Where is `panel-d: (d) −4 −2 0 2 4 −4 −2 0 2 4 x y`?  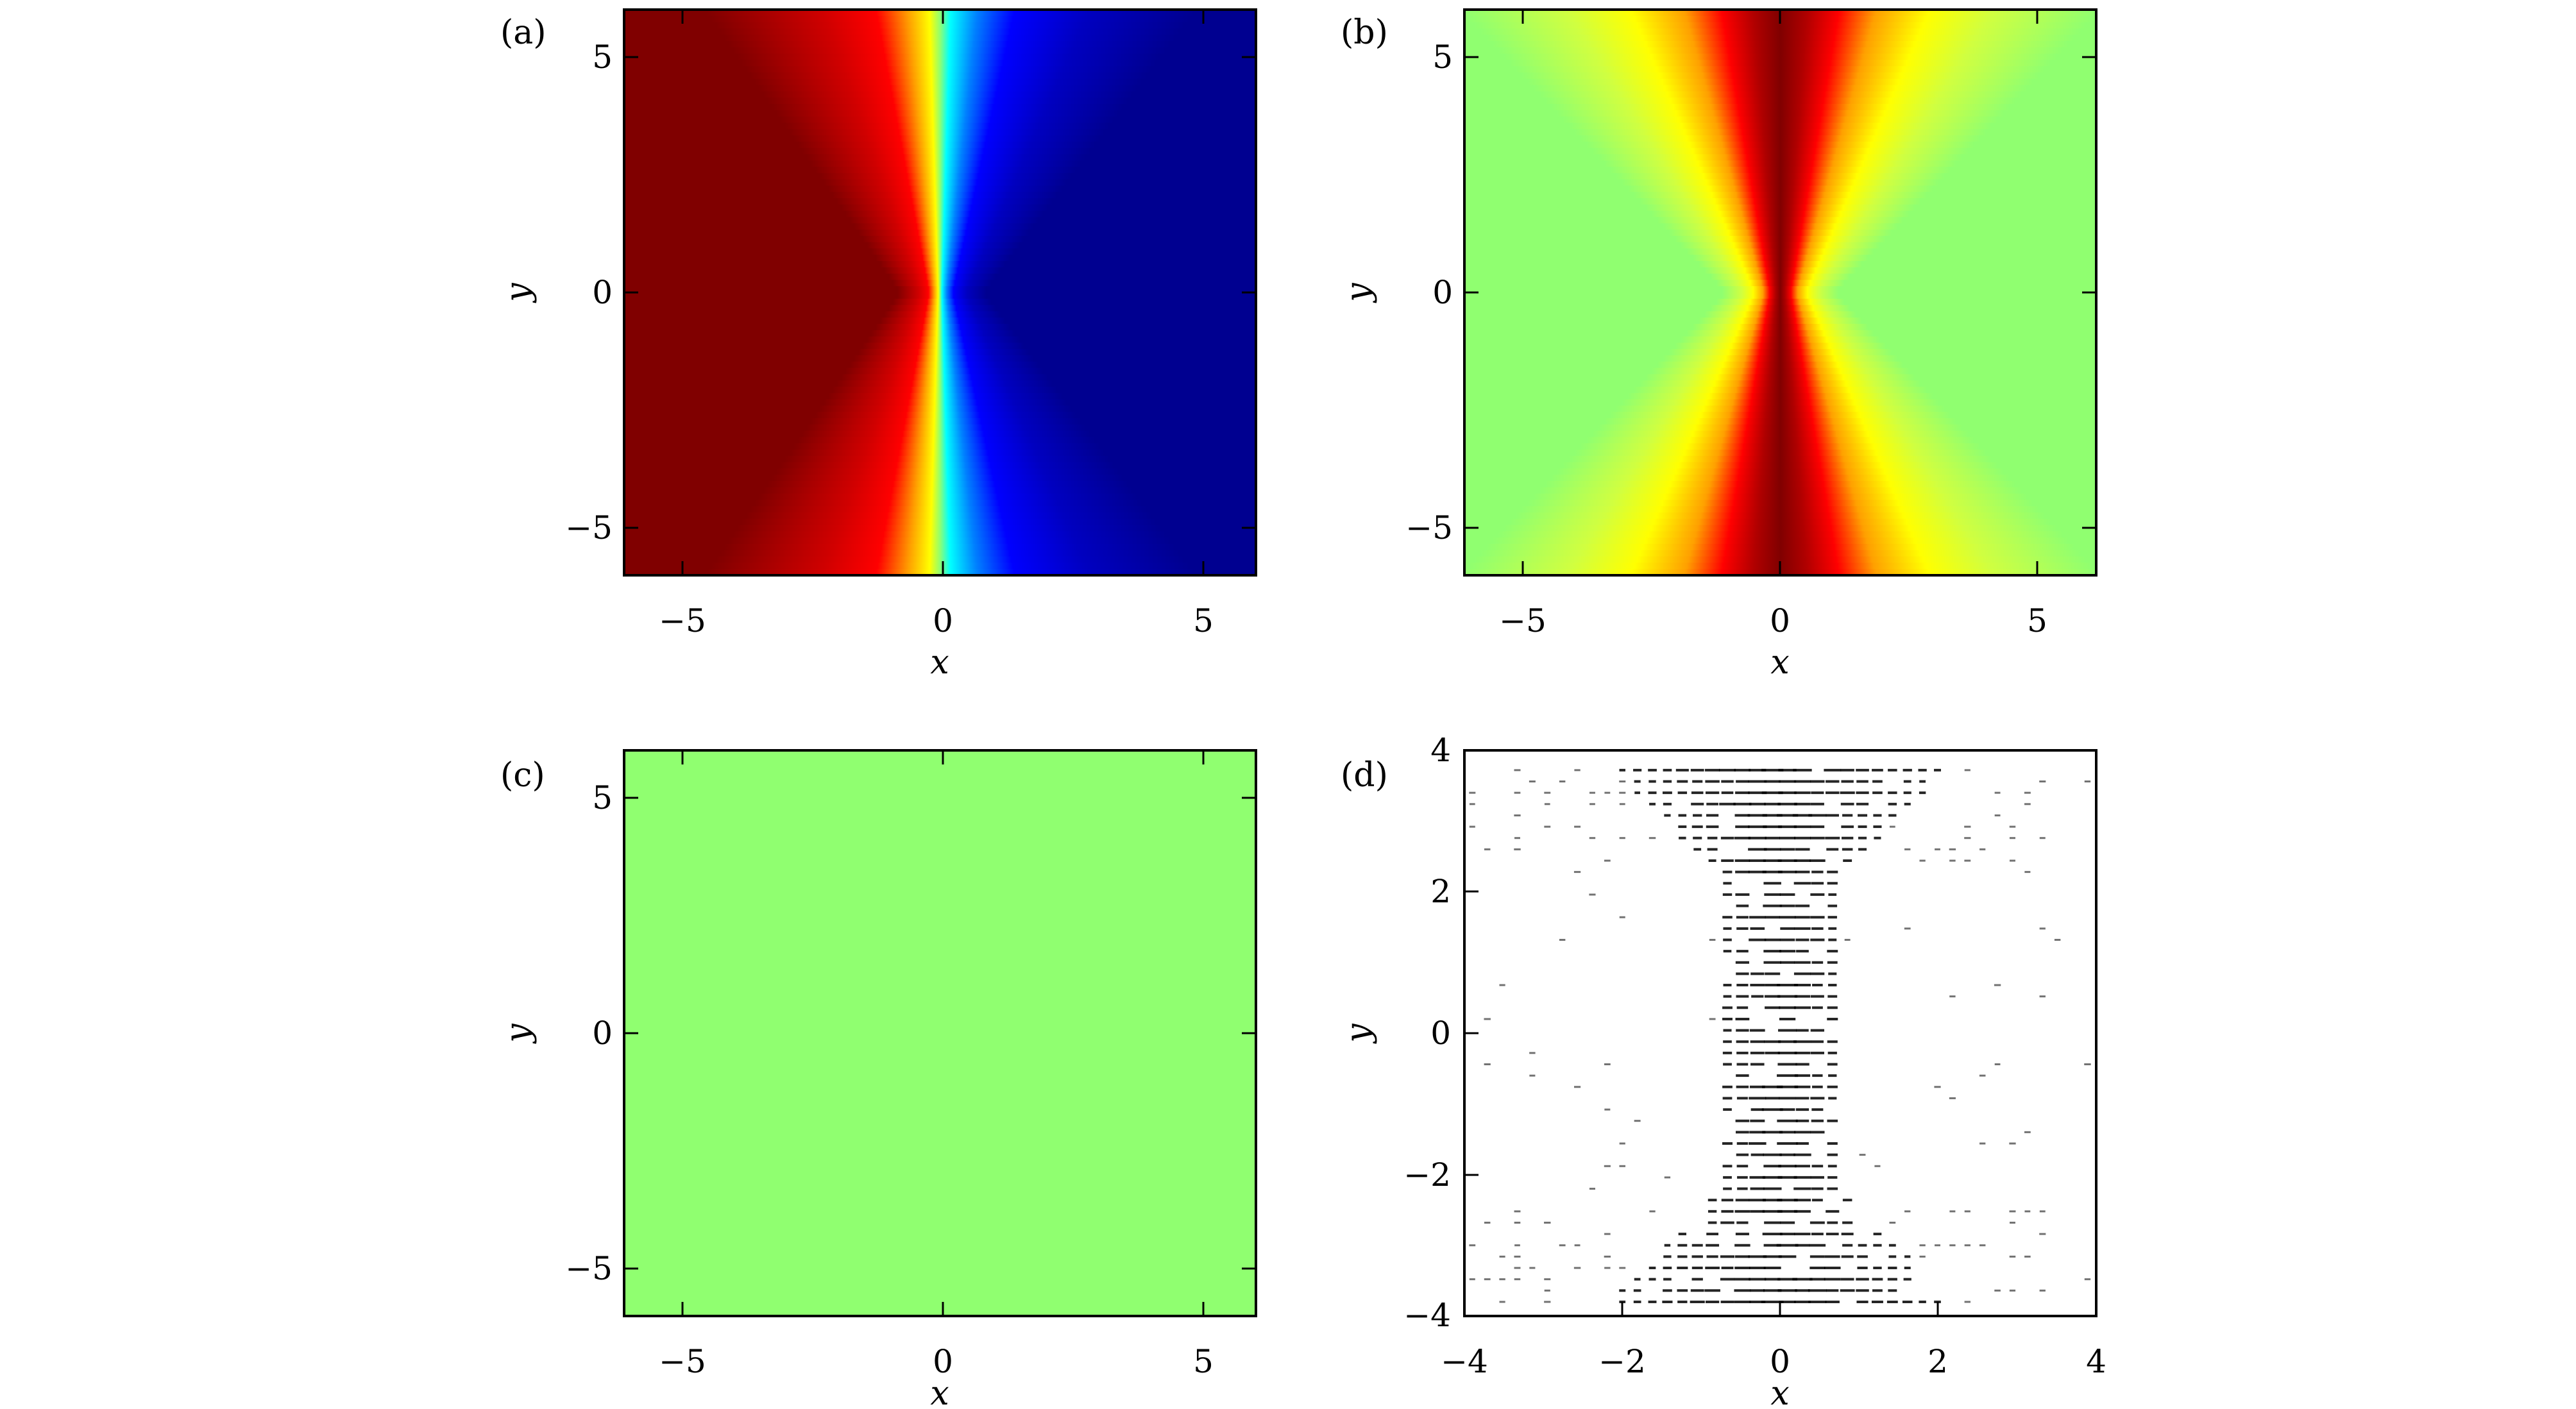 panel-d: (d) −4 −2 0 2 4 −4 −2 0 2 4 x y is located at coordinates (1722, 1070).